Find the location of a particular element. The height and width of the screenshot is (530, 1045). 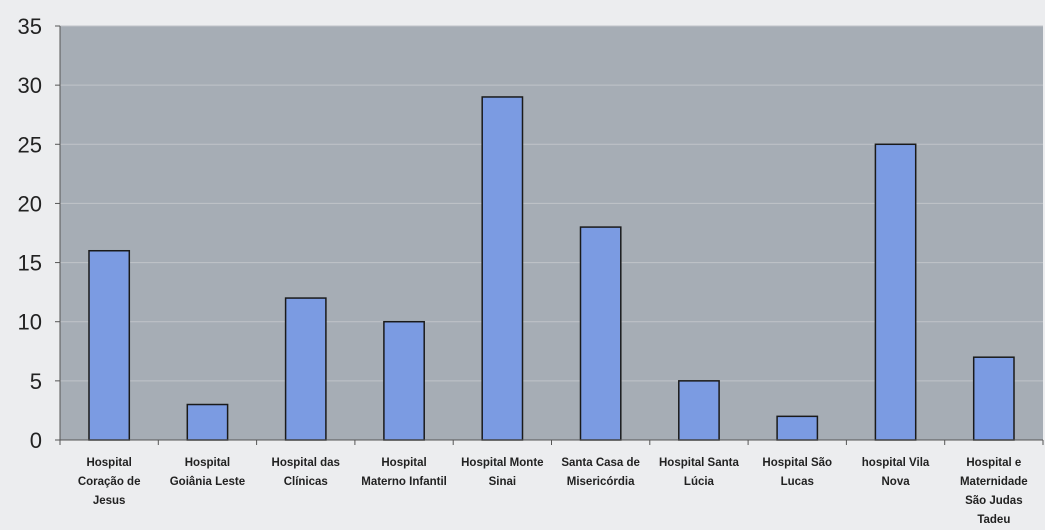

x-tick-label-line: Lúcia is located at coordinates (699, 482).